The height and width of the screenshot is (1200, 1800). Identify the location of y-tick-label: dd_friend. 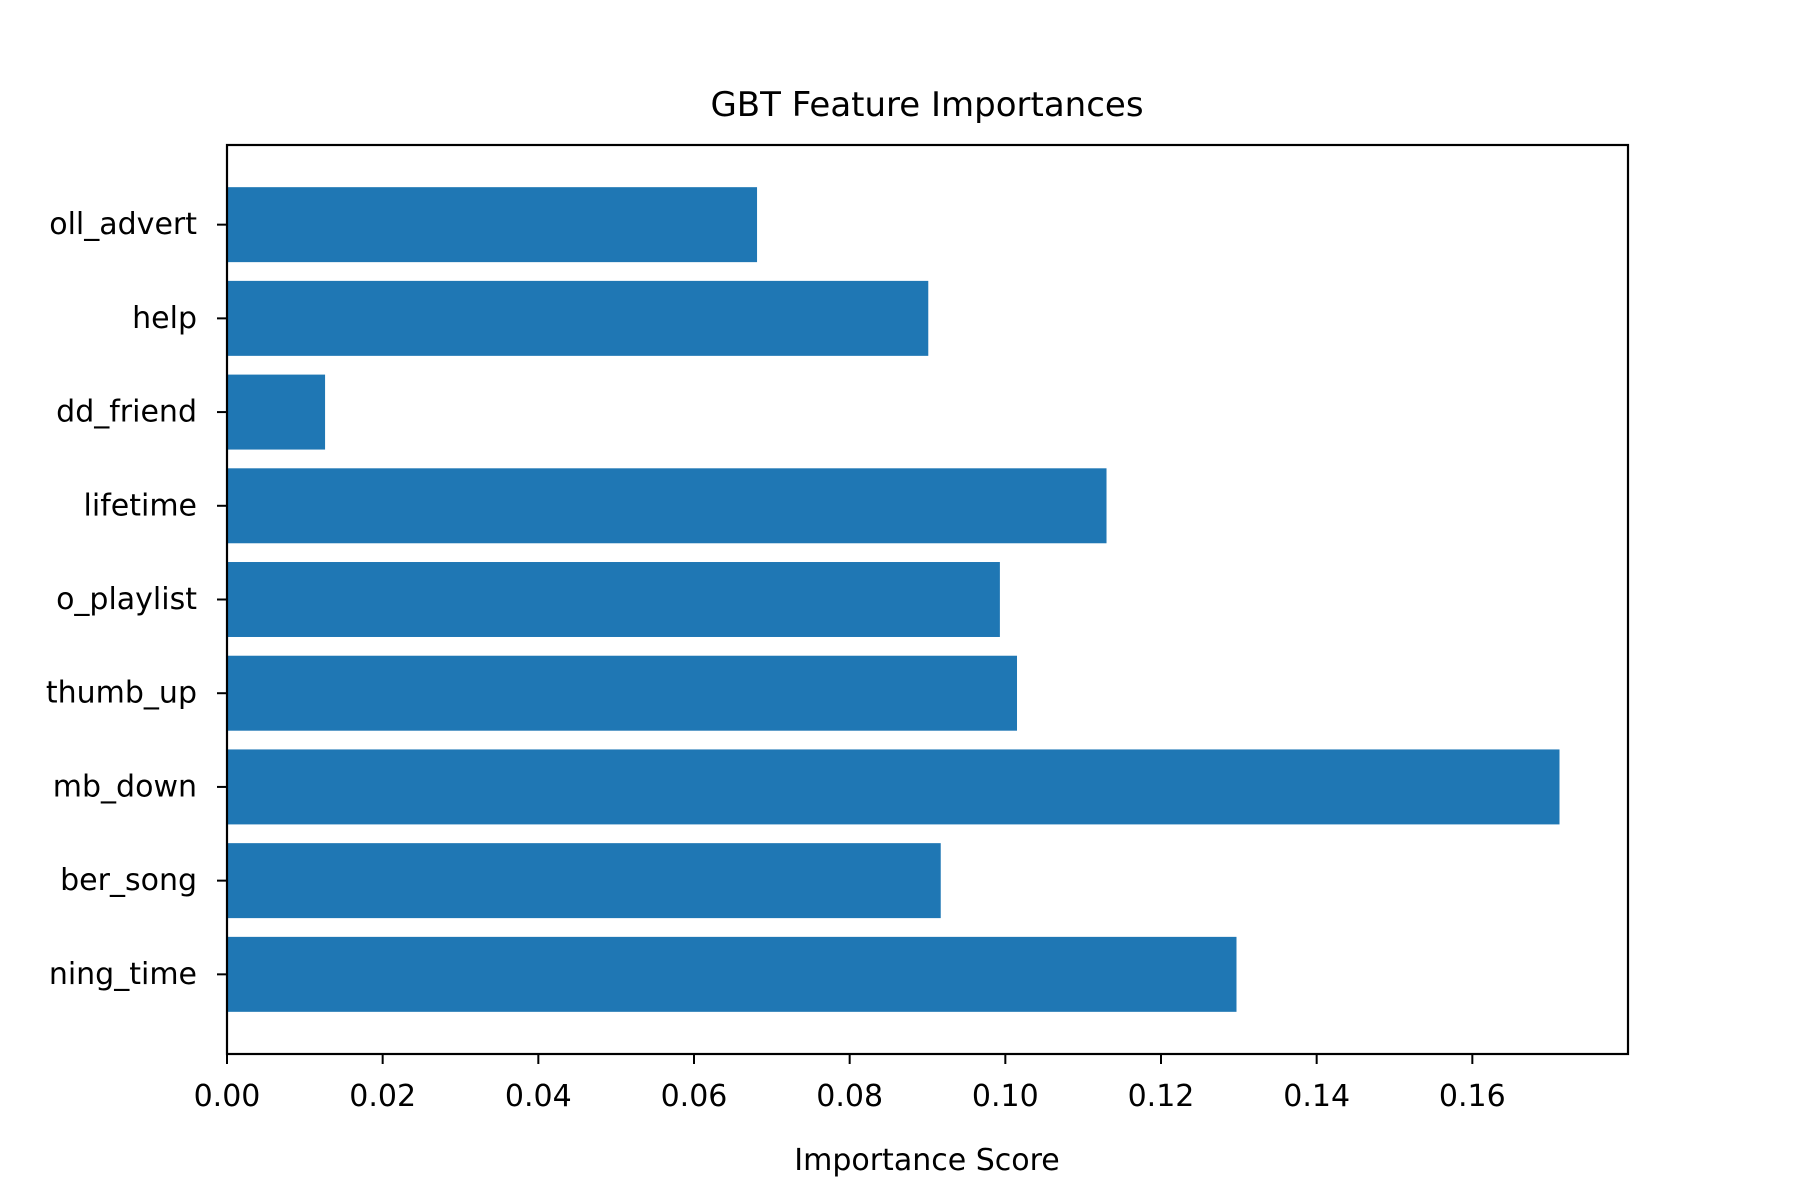
(126, 412).